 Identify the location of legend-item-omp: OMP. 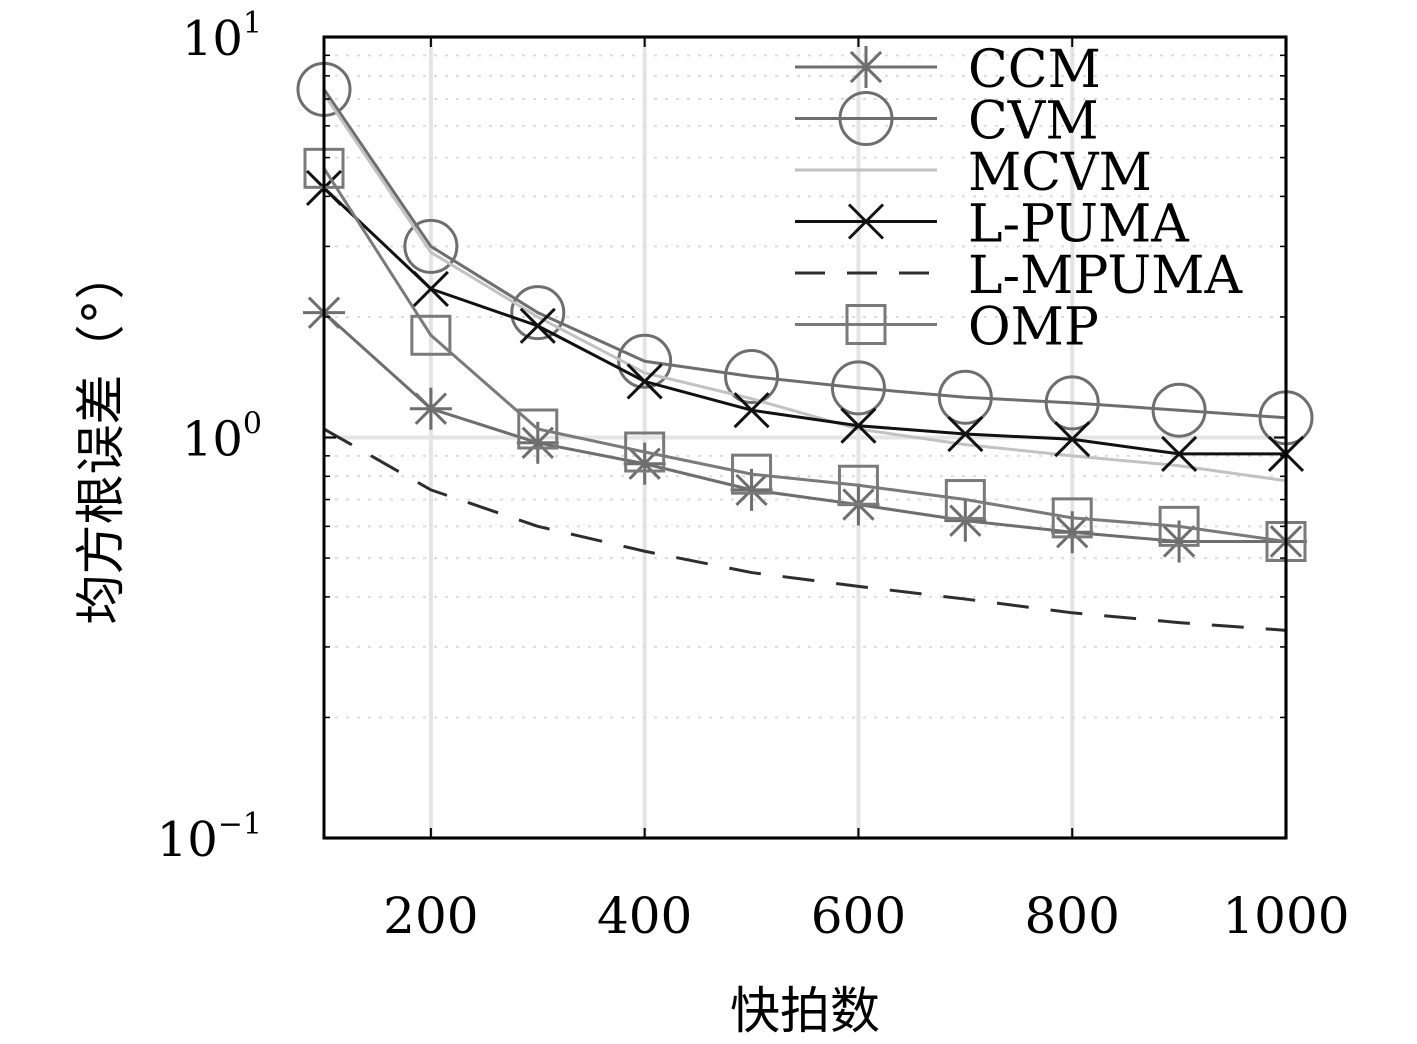
(947, 328).